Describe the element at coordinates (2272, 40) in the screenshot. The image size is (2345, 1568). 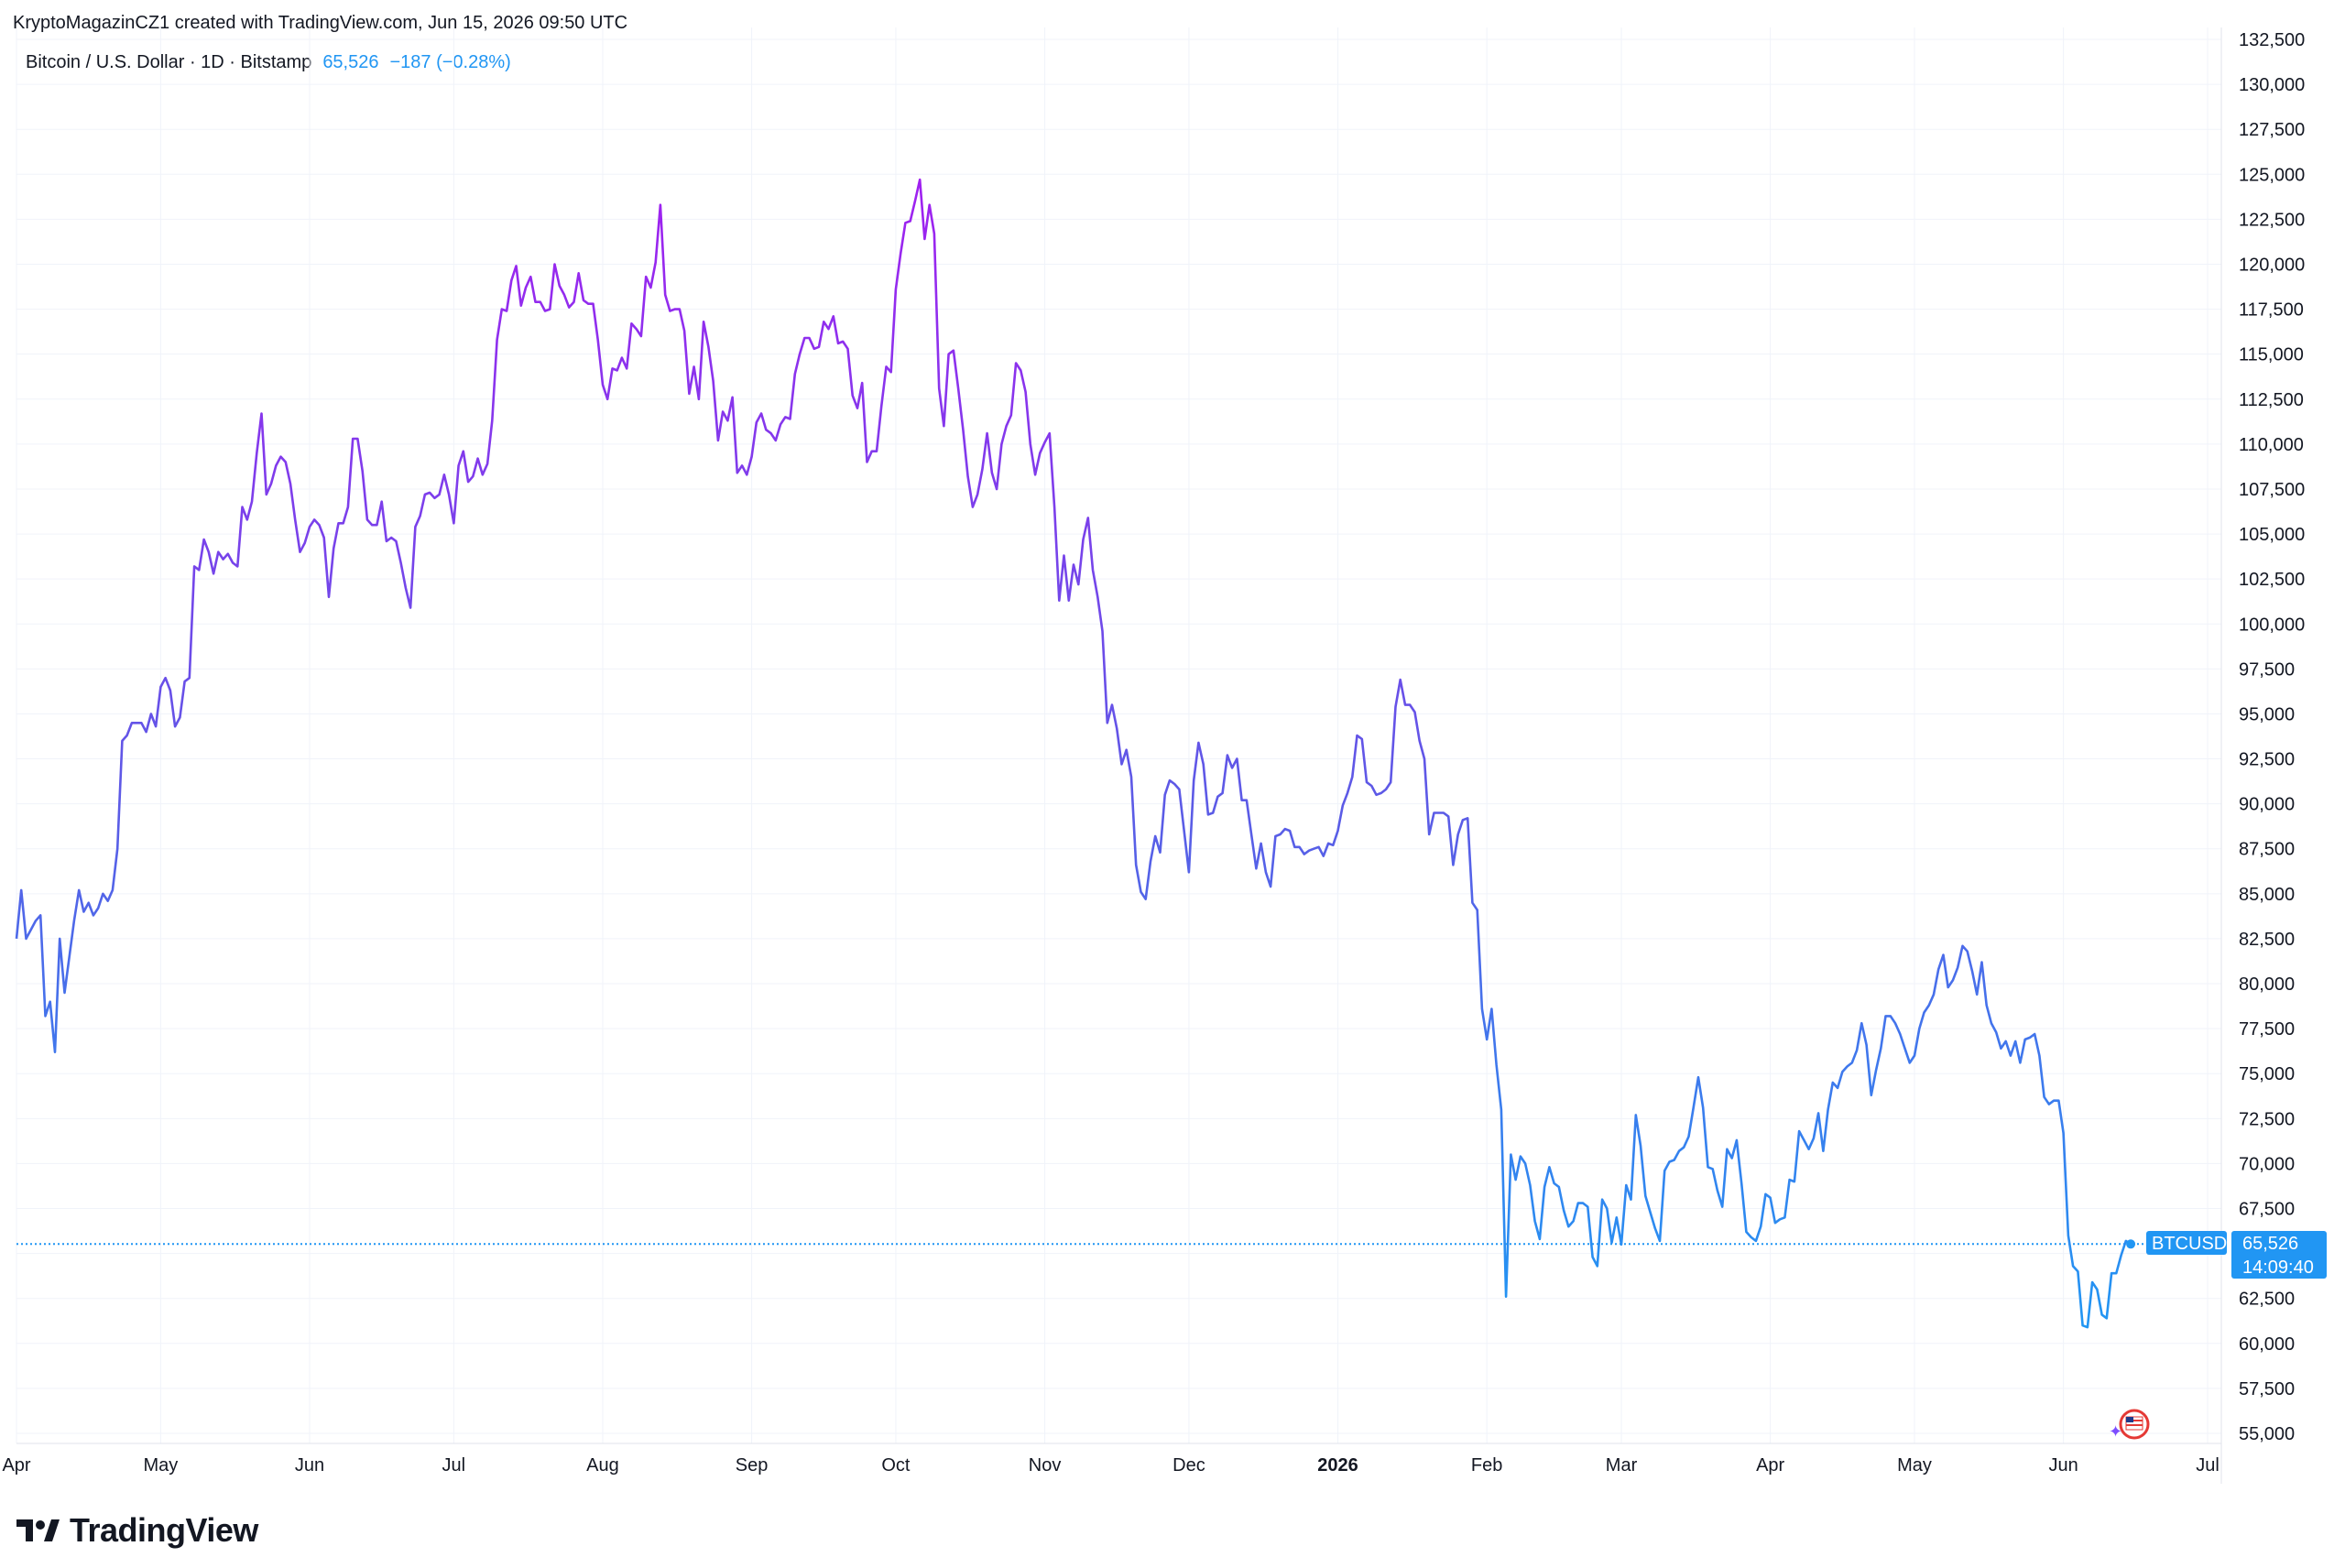
I see `y-tick-label: 132,500` at that location.